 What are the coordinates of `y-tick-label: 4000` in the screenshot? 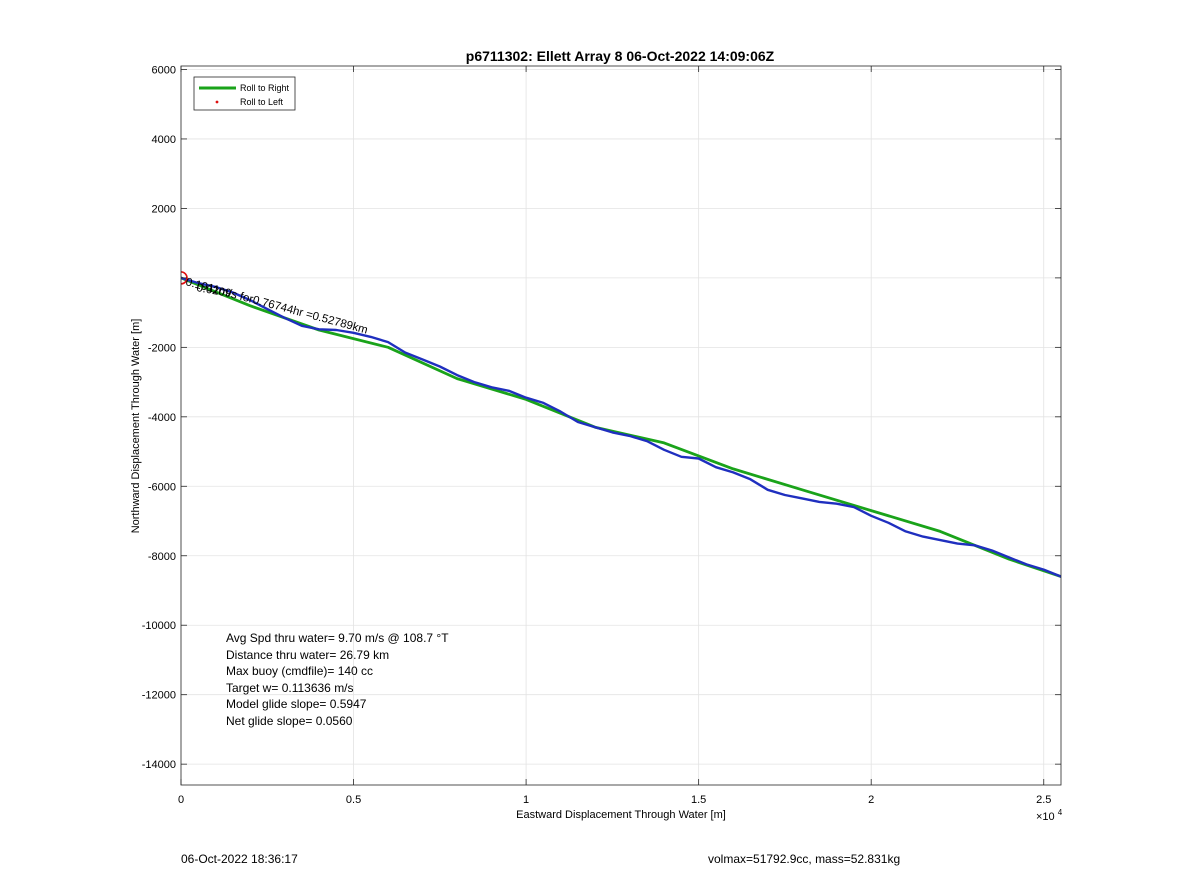 It's located at (164, 140).